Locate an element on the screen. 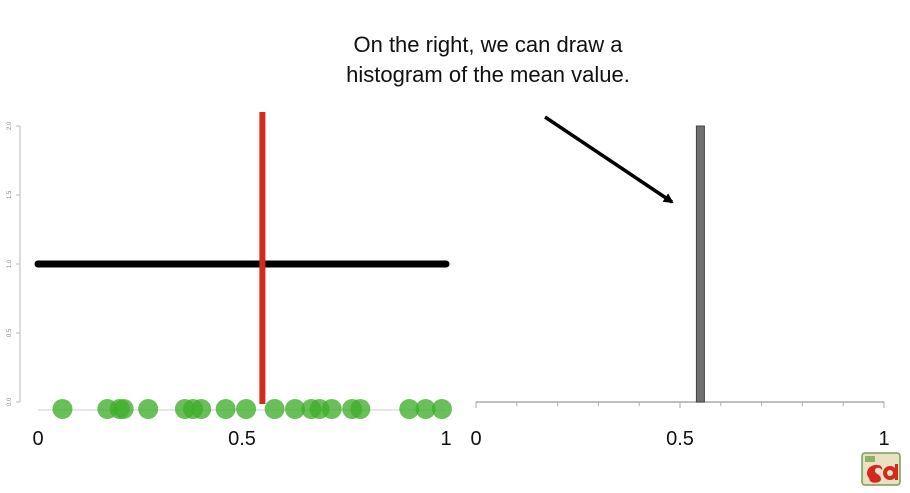  data-points is located at coordinates (252, 409).